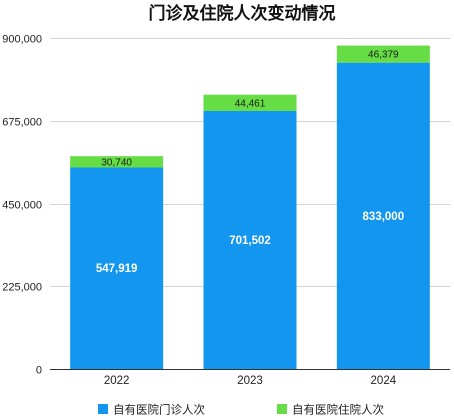 This screenshot has height=419, width=454. What do you see at coordinates (338, 410) in the screenshot?
I see `legend-label: 自有医院住院人次` at bounding box center [338, 410].